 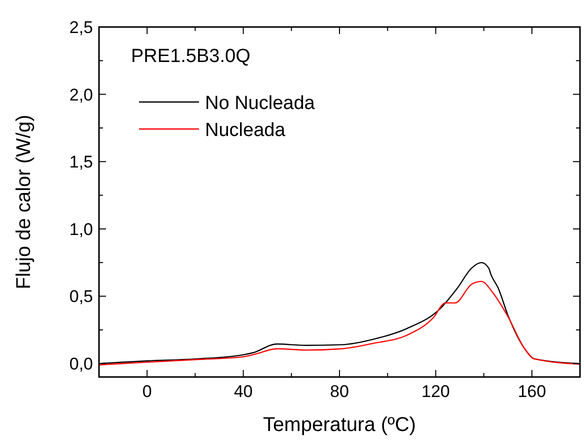 What do you see at coordinates (339, 391) in the screenshot?
I see `x-tick-label: 80` at bounding box center [339, 391].